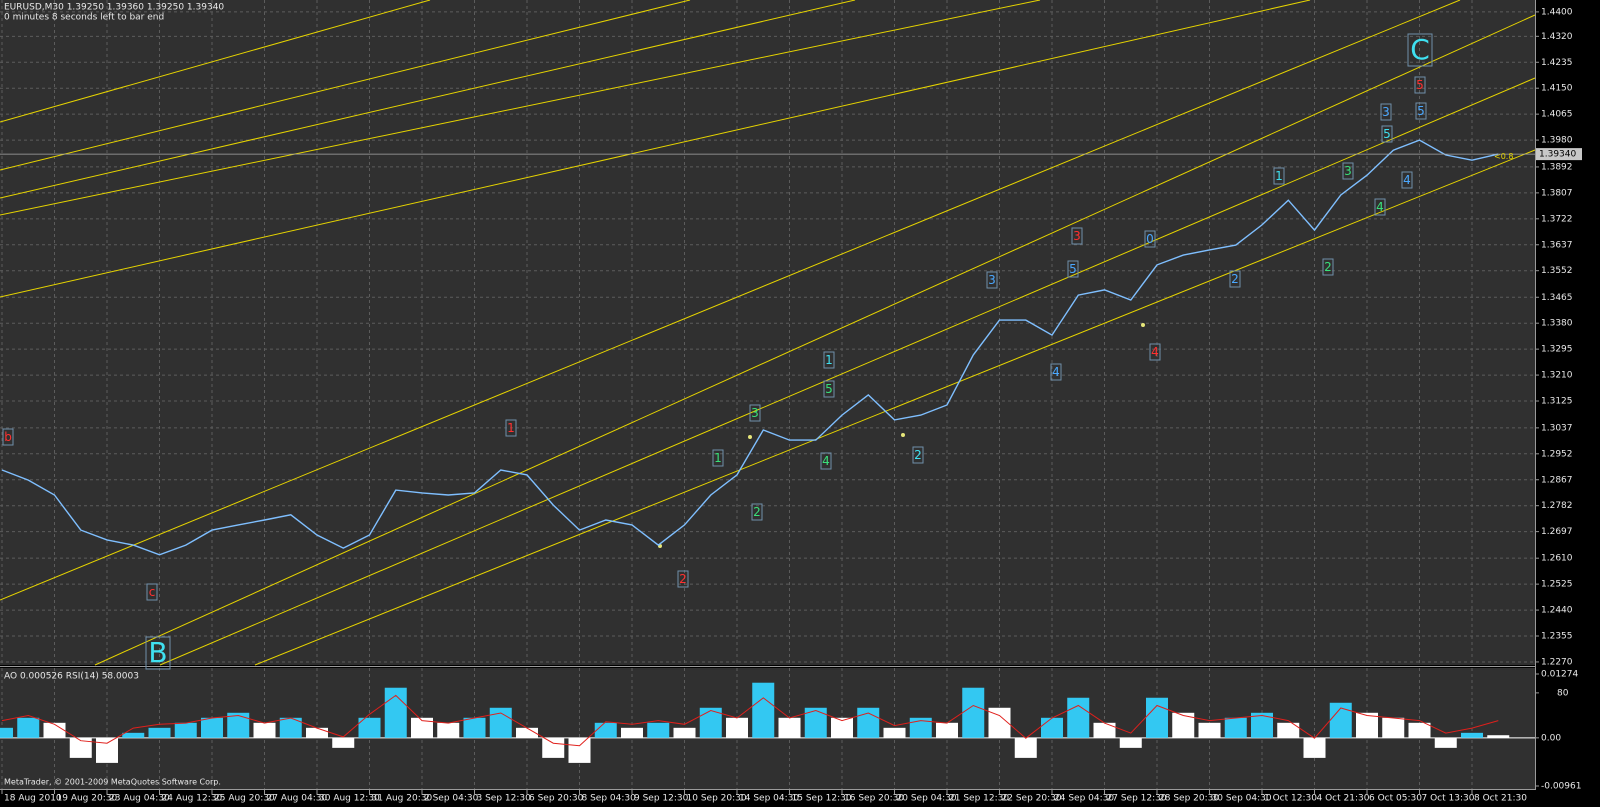  Describe the element at coordinates (1242, 799) in the screenshot. I see `x-tick-label: 30 Sep 04:30` at that location.